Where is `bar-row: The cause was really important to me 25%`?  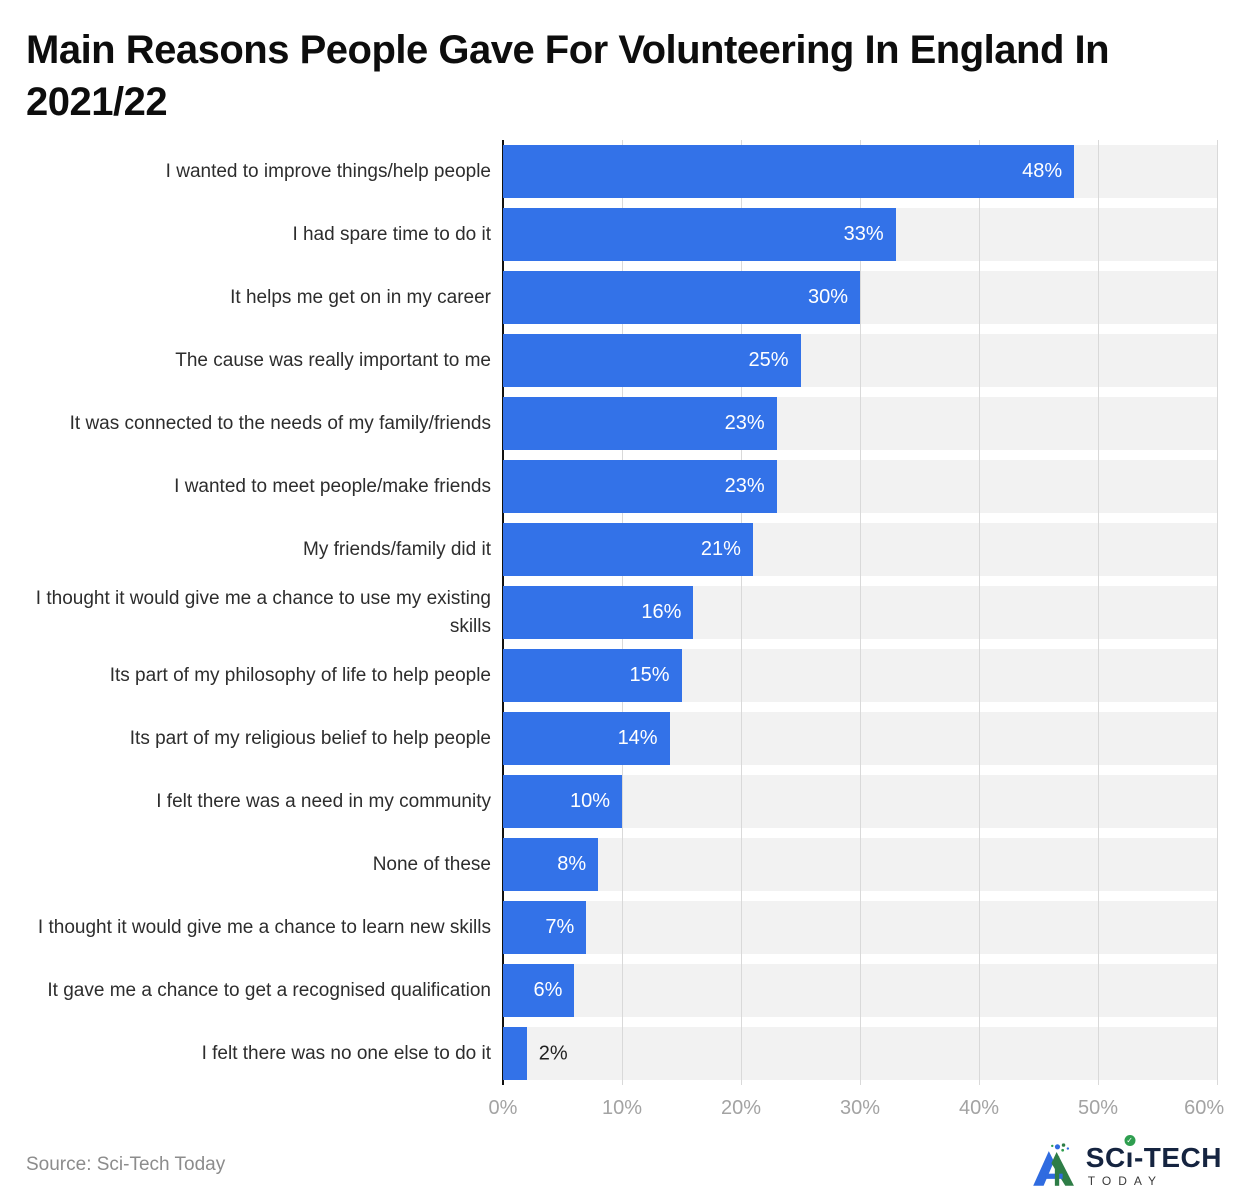
bar-row: The cause was really important to me 25% is located at coordinates (620, 360).